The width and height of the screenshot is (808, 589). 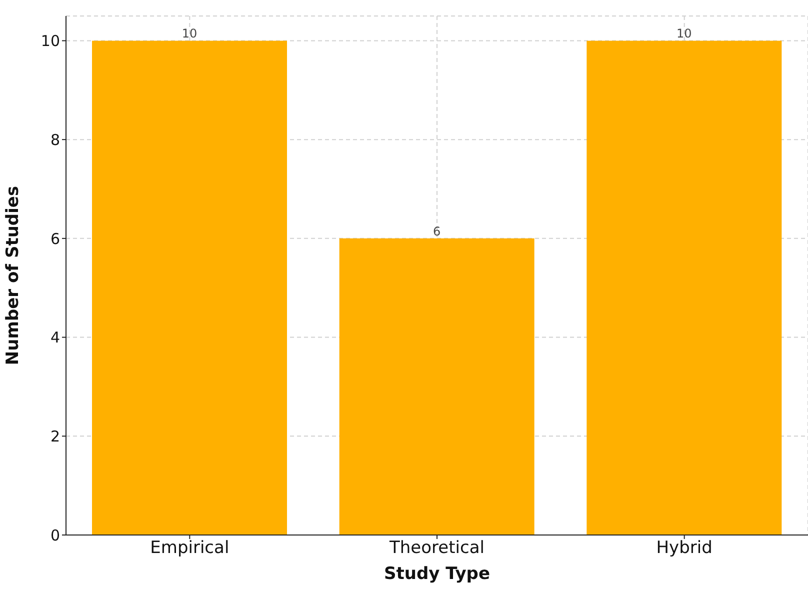 What do you see at coordinates (55, 535) in the screenshot?
I see `y-tick-label: 0` at bounding box center [55, 535].